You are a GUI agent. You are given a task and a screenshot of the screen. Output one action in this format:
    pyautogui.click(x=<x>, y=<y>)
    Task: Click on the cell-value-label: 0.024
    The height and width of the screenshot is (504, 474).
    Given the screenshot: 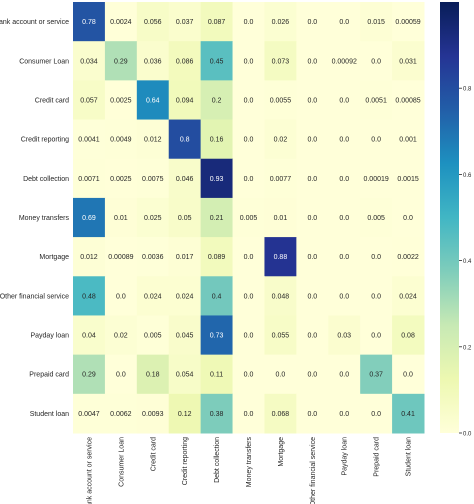 What is the action you would take?
    pyautogui.click(x=185, y=296)
    